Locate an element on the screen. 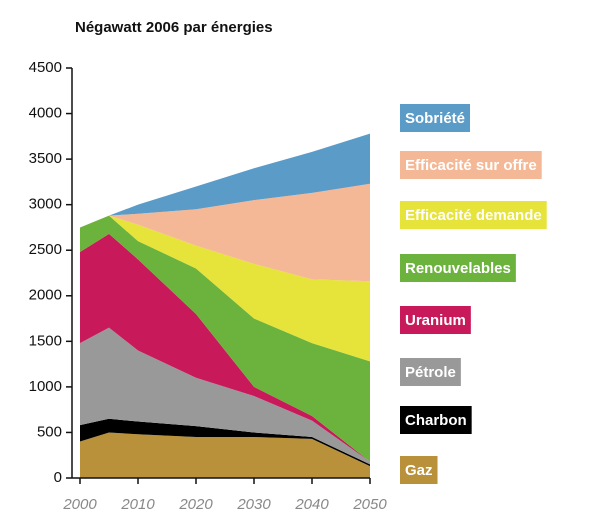 This screenshot has height=524, width=589. y-tick-label: 4000 is located at coordinates (45, 113).